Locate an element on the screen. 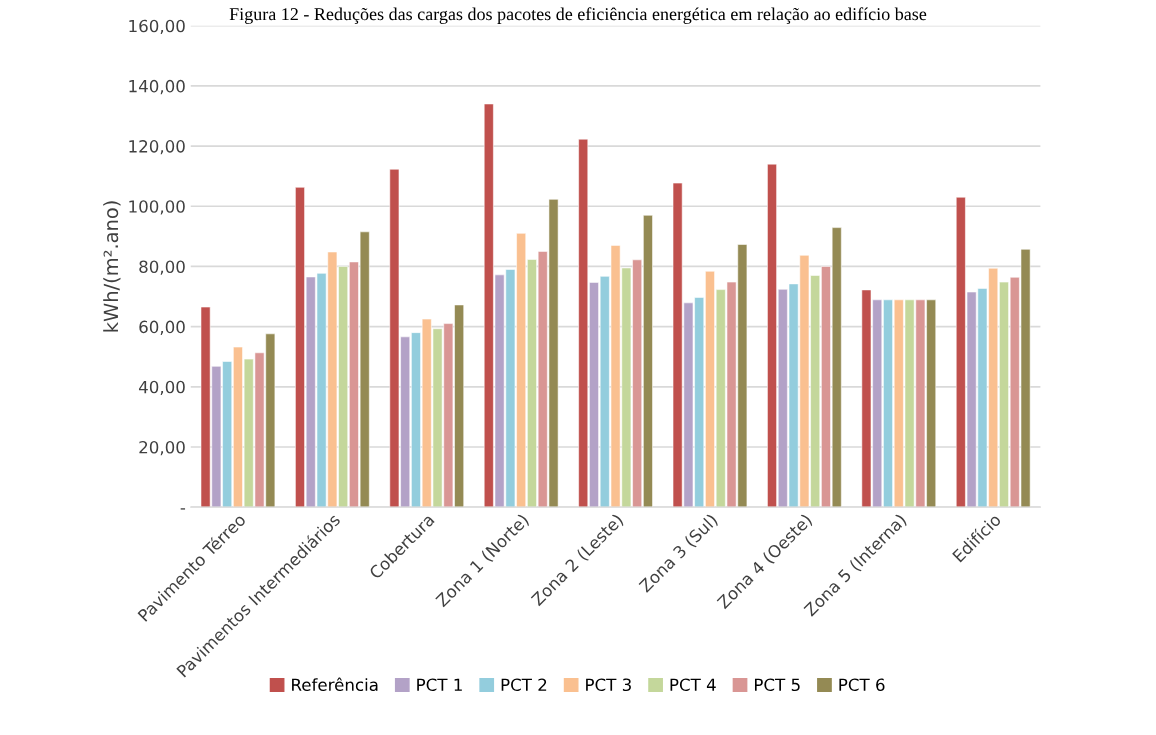 Image resolution: width=1156 pixels, height=735 pixels. y-tick-label: 40,00 is located at coordinates (161, 388).